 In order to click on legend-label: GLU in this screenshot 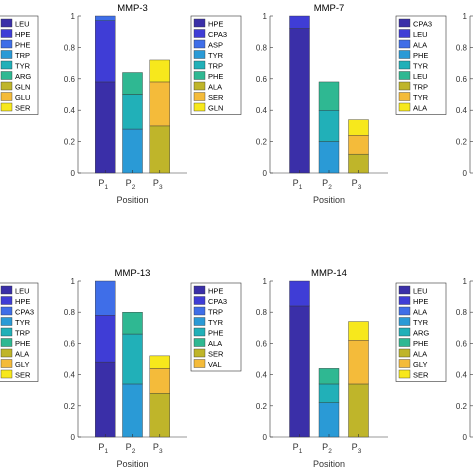, I will do `click(22, 97)`.